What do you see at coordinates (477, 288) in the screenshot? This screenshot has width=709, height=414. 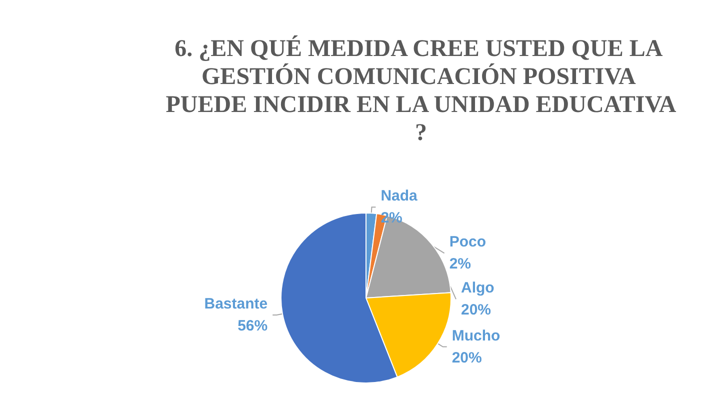 I see `slice-label: Algo` at bounding box center [477, 288].